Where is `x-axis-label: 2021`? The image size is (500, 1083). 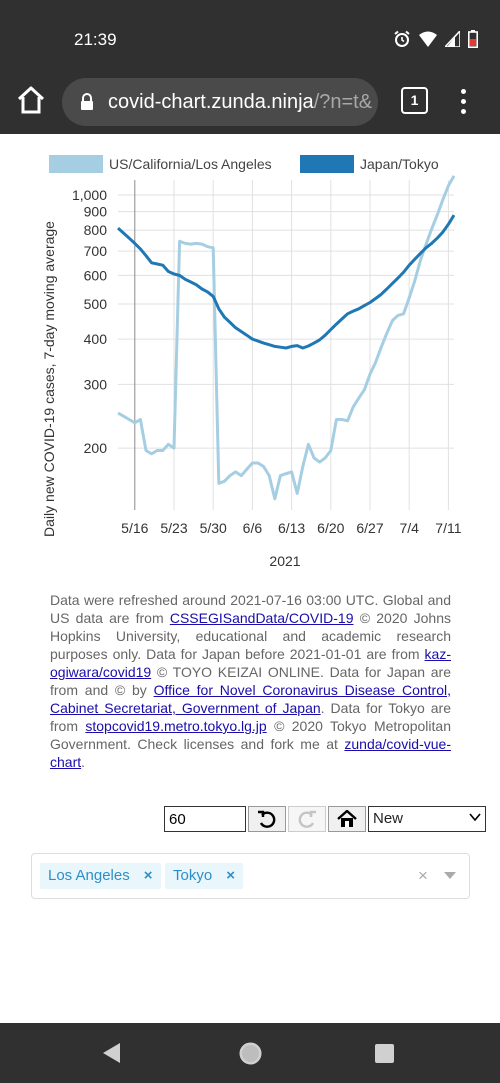 x-axis-label: 2021 is located at coordinates (284, 561).